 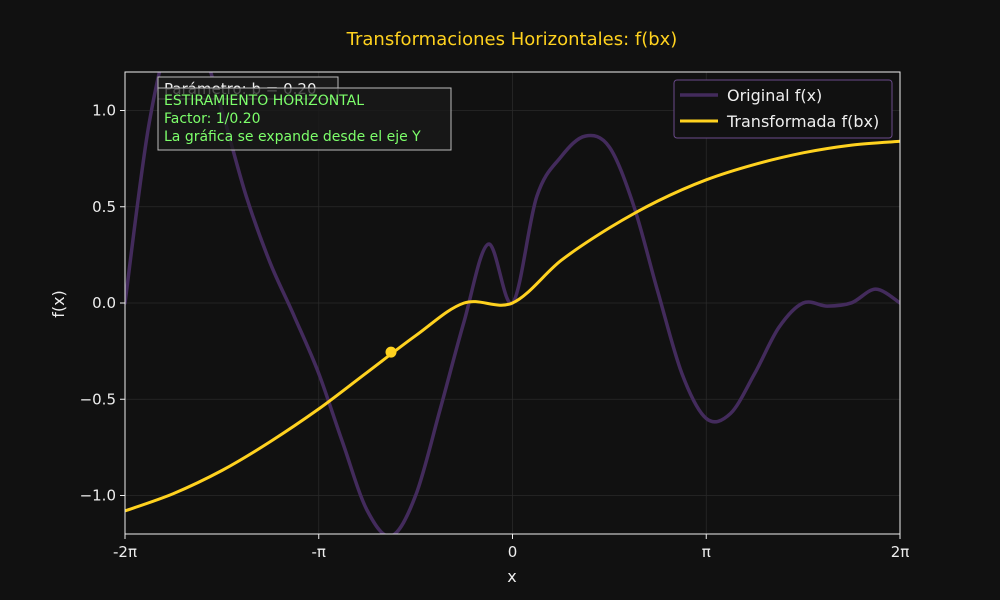 I want to click on x-tick-label: 0, so click(x=513, y=552).